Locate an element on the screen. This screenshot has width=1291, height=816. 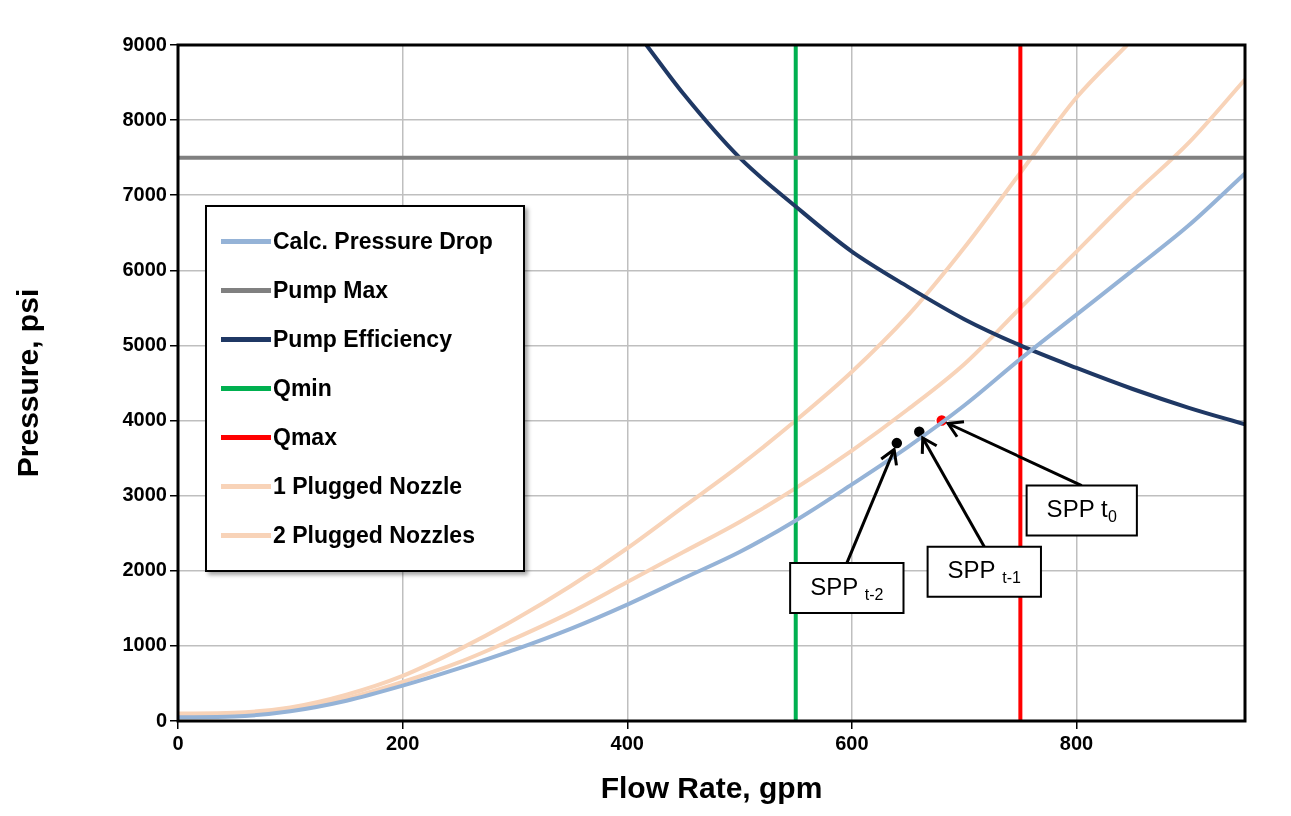
annotation: SPP t-1 is located at coordinates (984, 571).